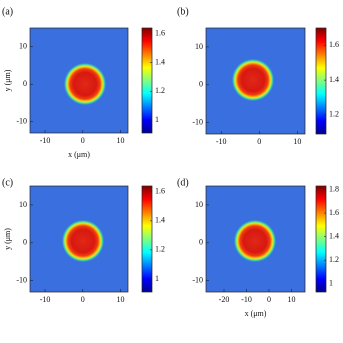  I want to click on panel-label: (b), so click(183, 11).